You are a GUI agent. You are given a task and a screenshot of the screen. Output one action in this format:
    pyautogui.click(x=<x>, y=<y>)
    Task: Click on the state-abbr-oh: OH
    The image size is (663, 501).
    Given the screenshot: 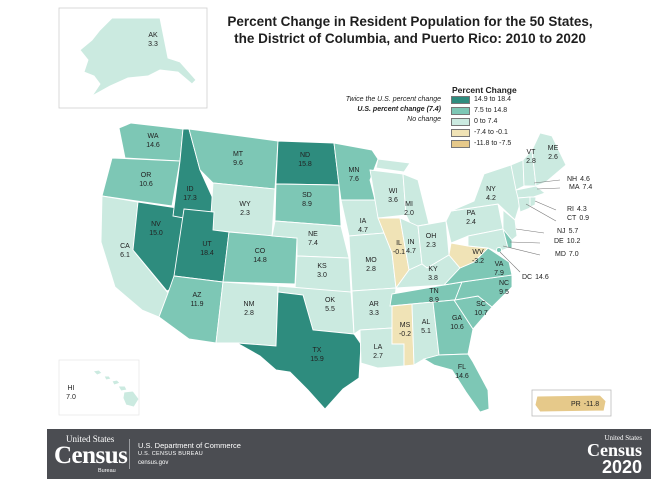 What is the action you would take?
    pyautogui.click(x=431, y=236)
    